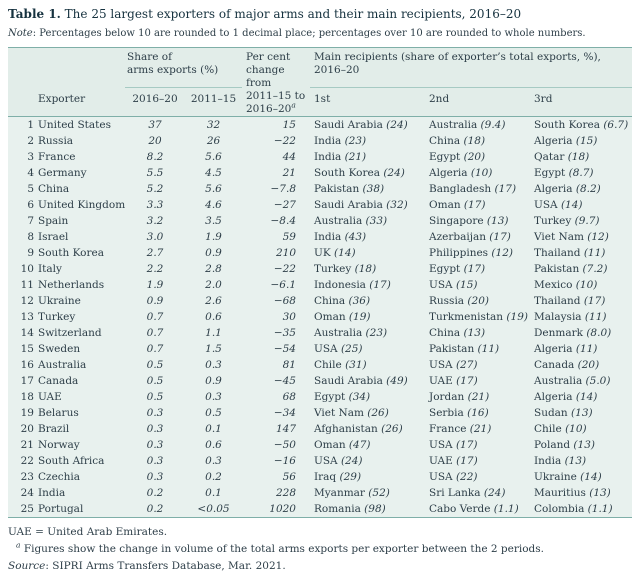  Describe the element at coordinates (213, 461) in the screenshot. I see `share-2011-15: 0.3` at that location.